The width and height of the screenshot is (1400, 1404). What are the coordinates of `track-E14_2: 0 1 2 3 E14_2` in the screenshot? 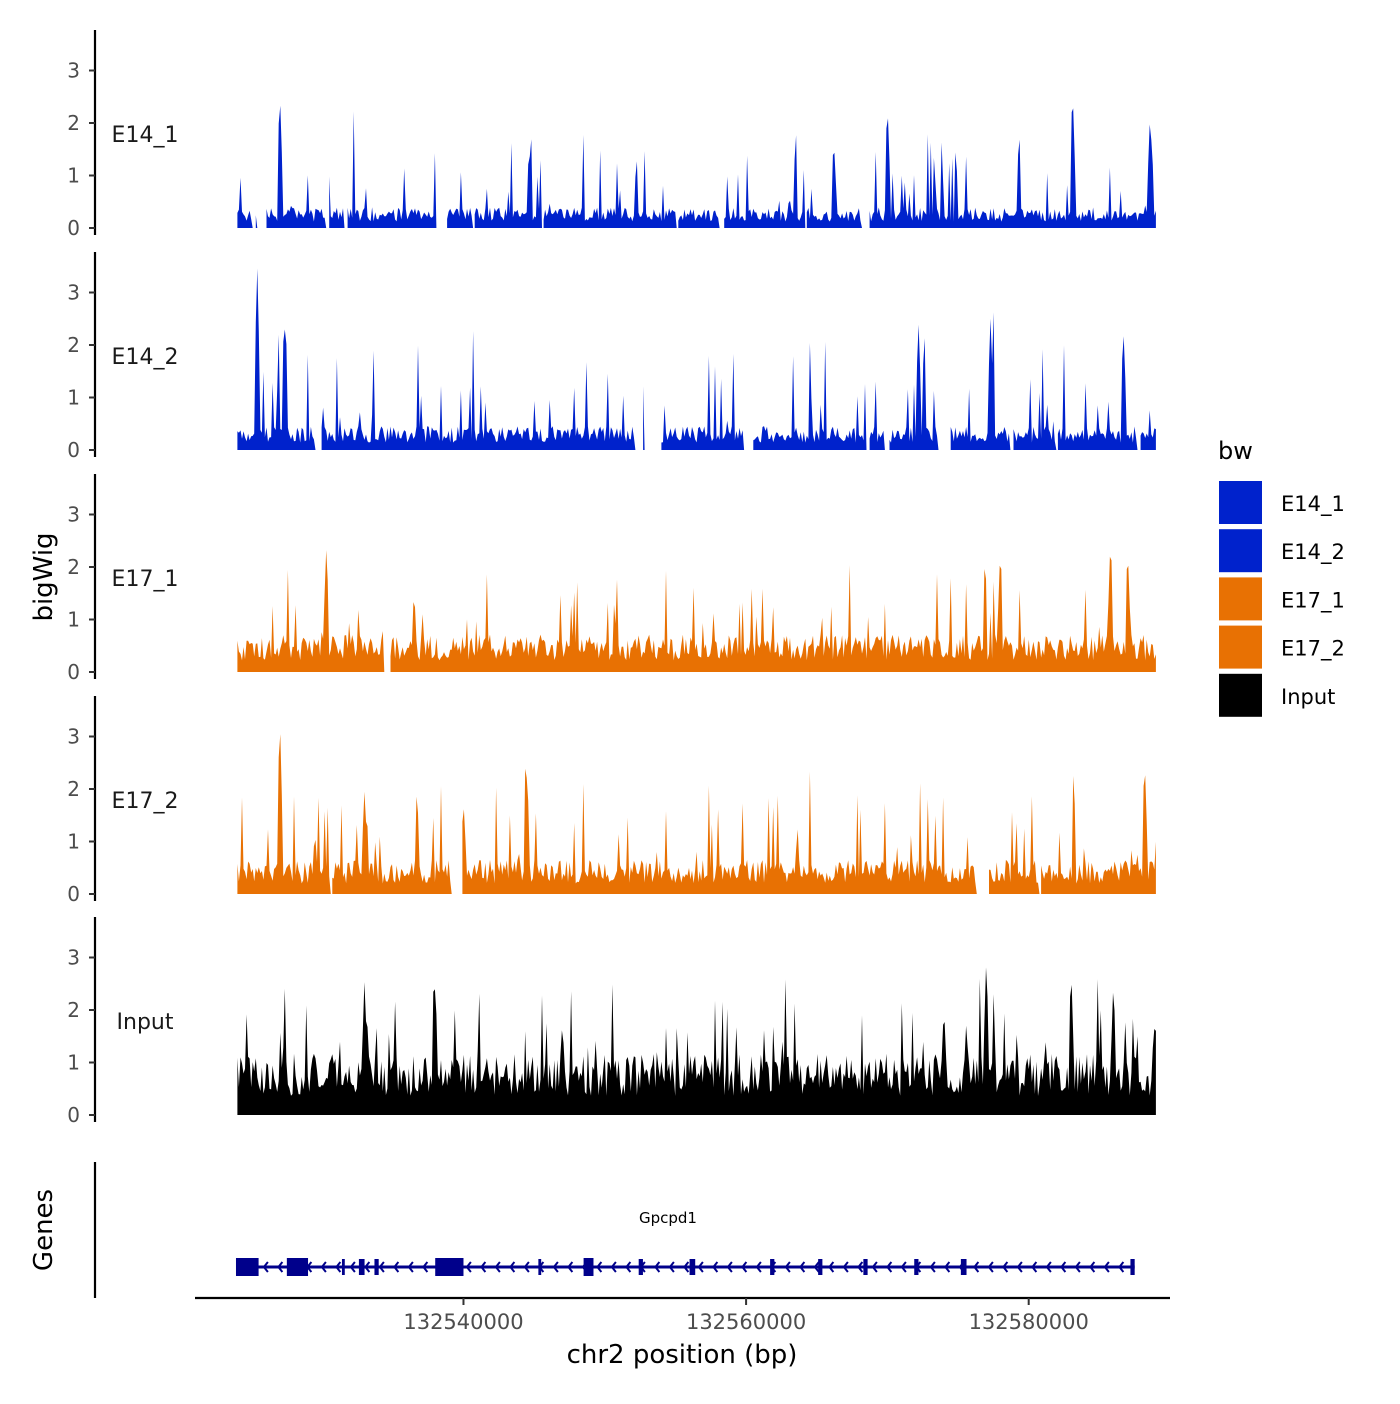 It's located at (611, 357).